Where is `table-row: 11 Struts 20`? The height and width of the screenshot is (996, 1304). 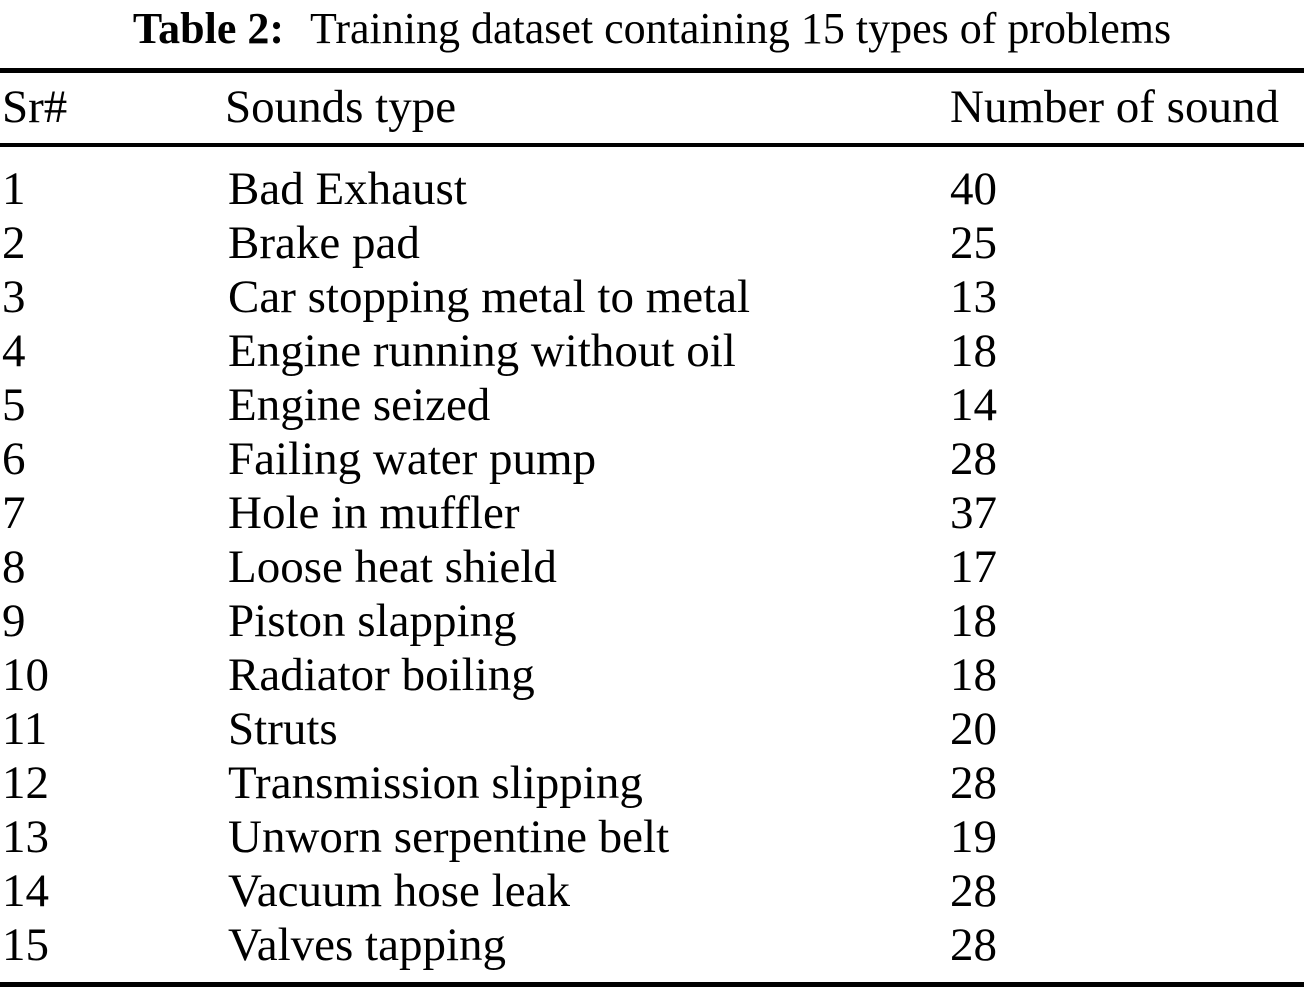 table-row: 11 Struts 20 is located at coordinates (652, 730).